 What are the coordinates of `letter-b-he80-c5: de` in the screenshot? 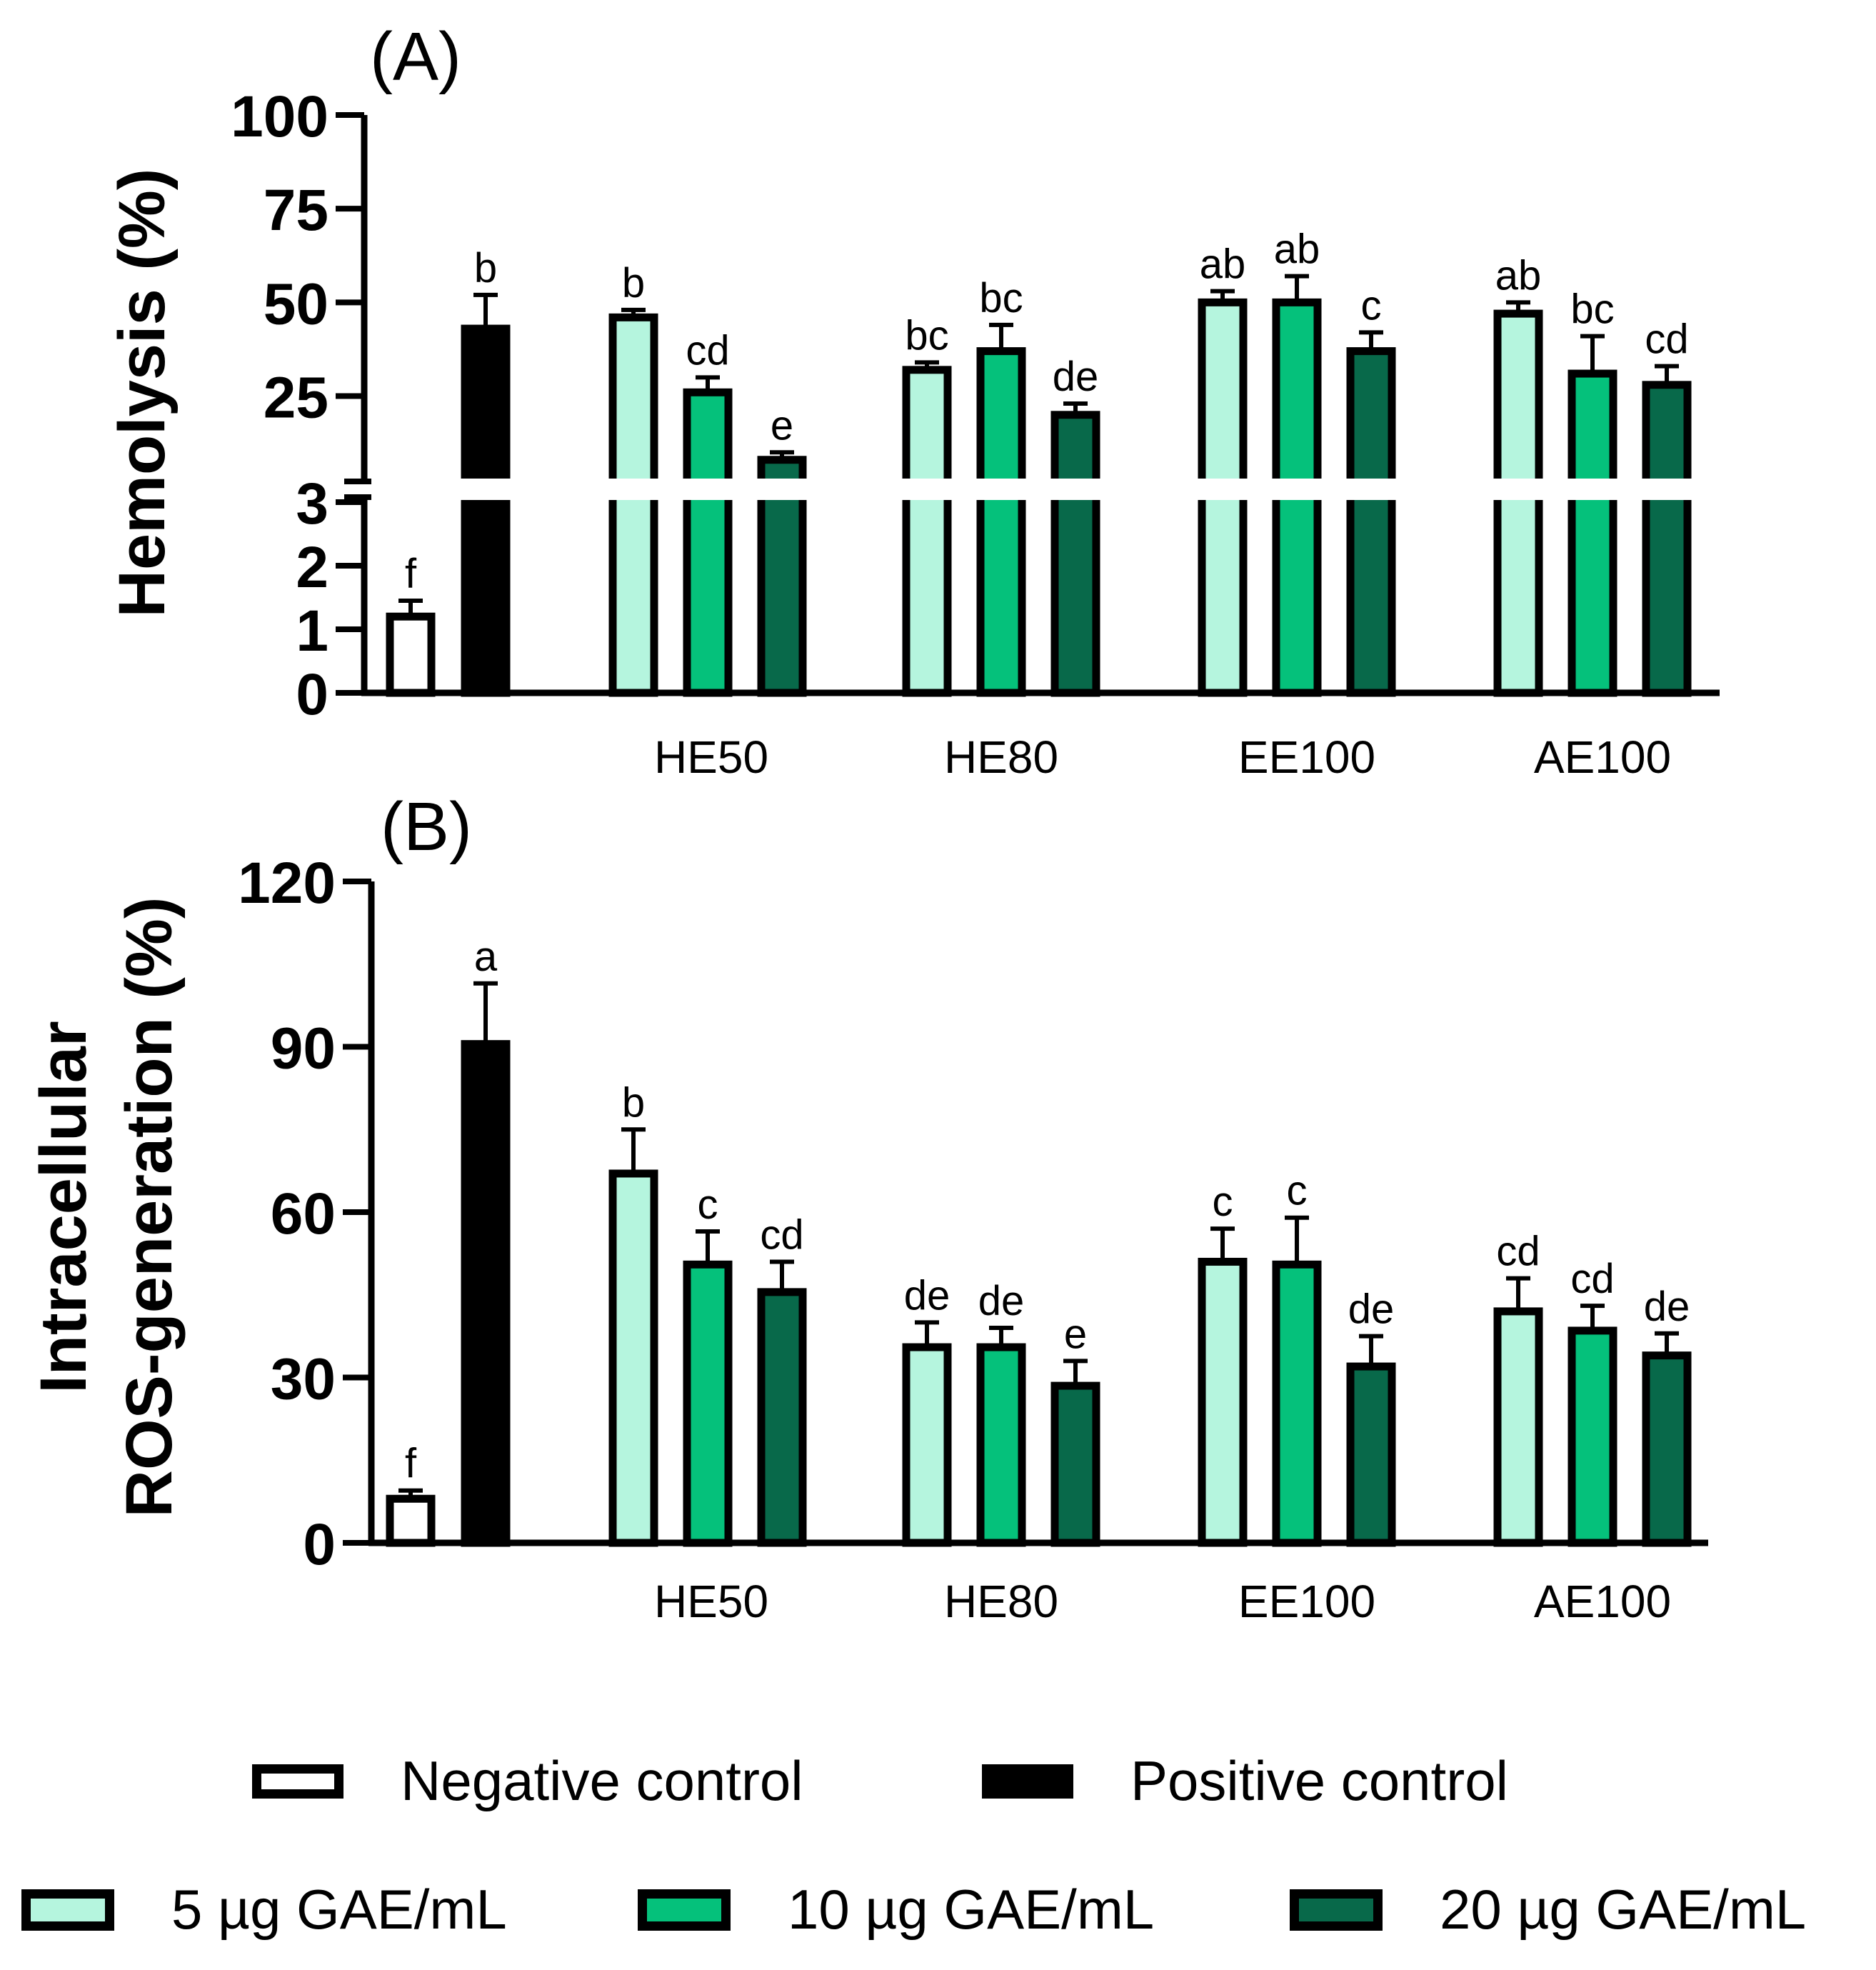 It's located at (927, 1295).